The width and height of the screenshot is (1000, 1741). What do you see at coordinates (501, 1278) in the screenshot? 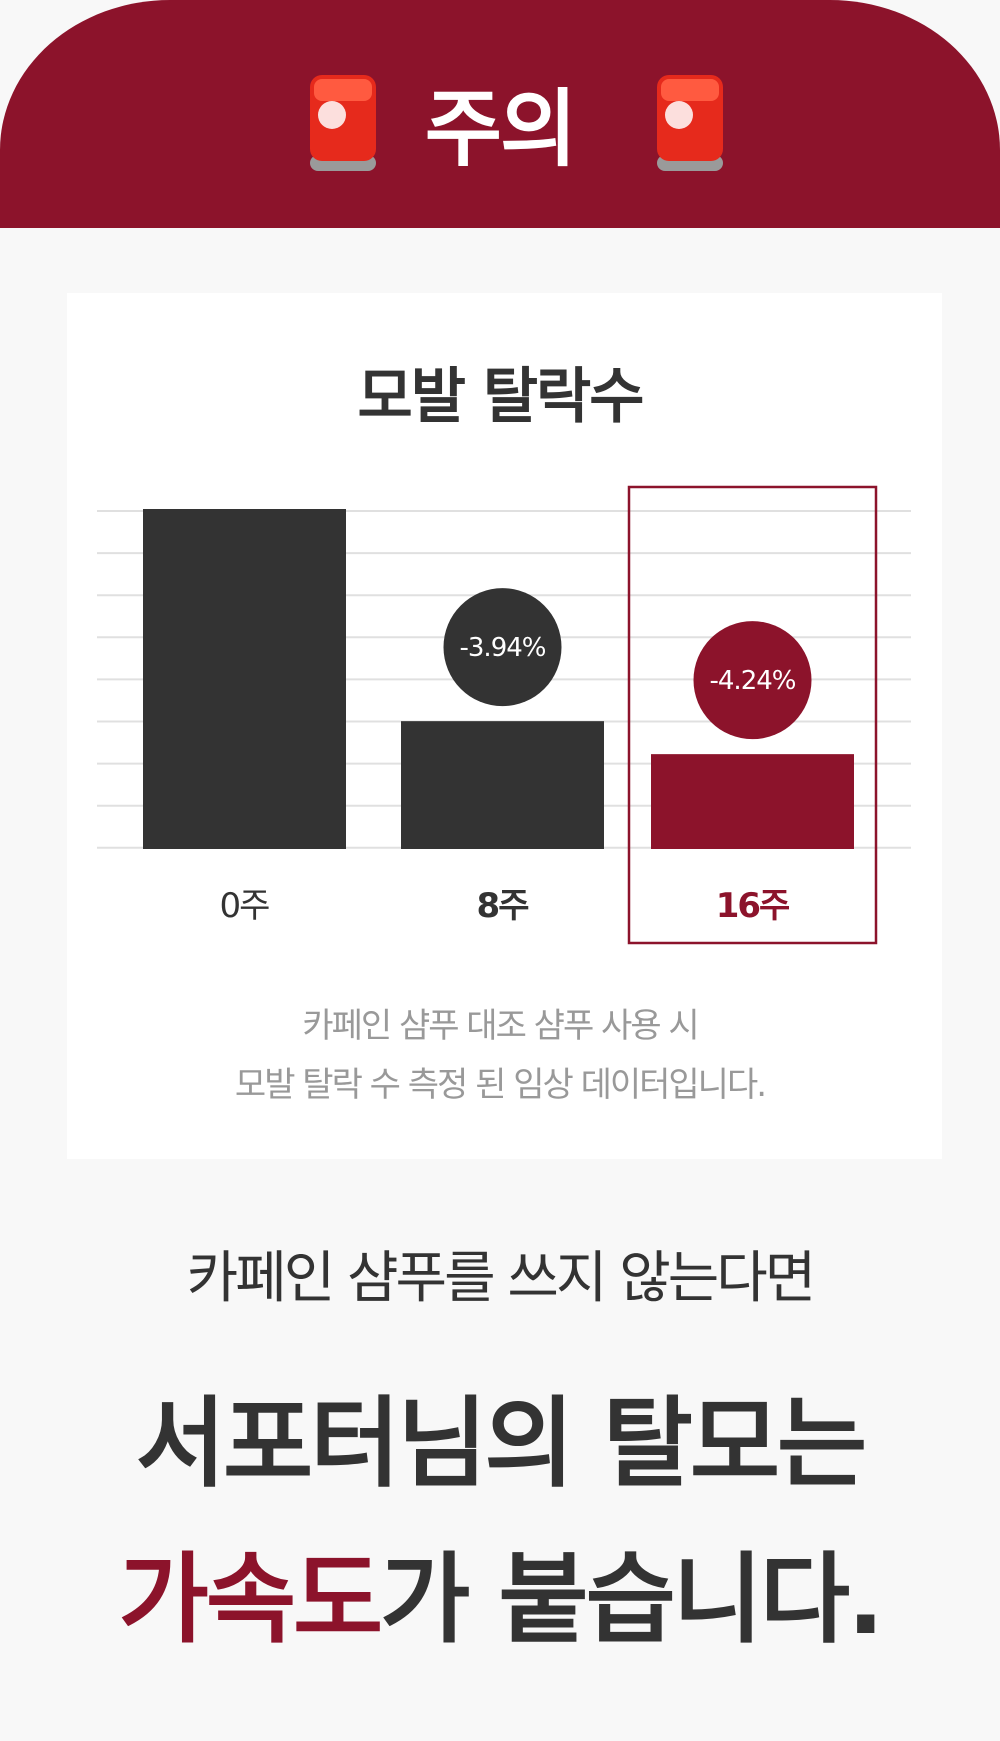
I see `message-line: 카페인 샴푸를 쓰지 않는다면` at bounding box center [501, 1278].